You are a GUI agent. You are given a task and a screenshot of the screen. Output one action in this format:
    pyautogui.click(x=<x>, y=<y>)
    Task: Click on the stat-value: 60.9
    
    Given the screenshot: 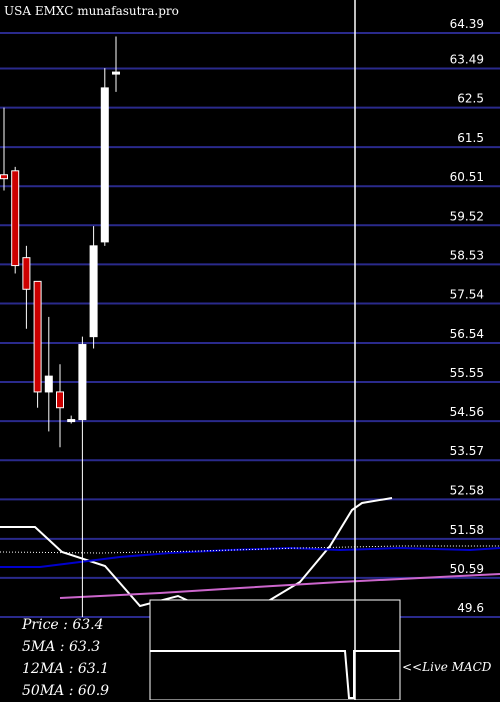 What is the action you would take?
    pyautogui.click(x=93, y=691)
    